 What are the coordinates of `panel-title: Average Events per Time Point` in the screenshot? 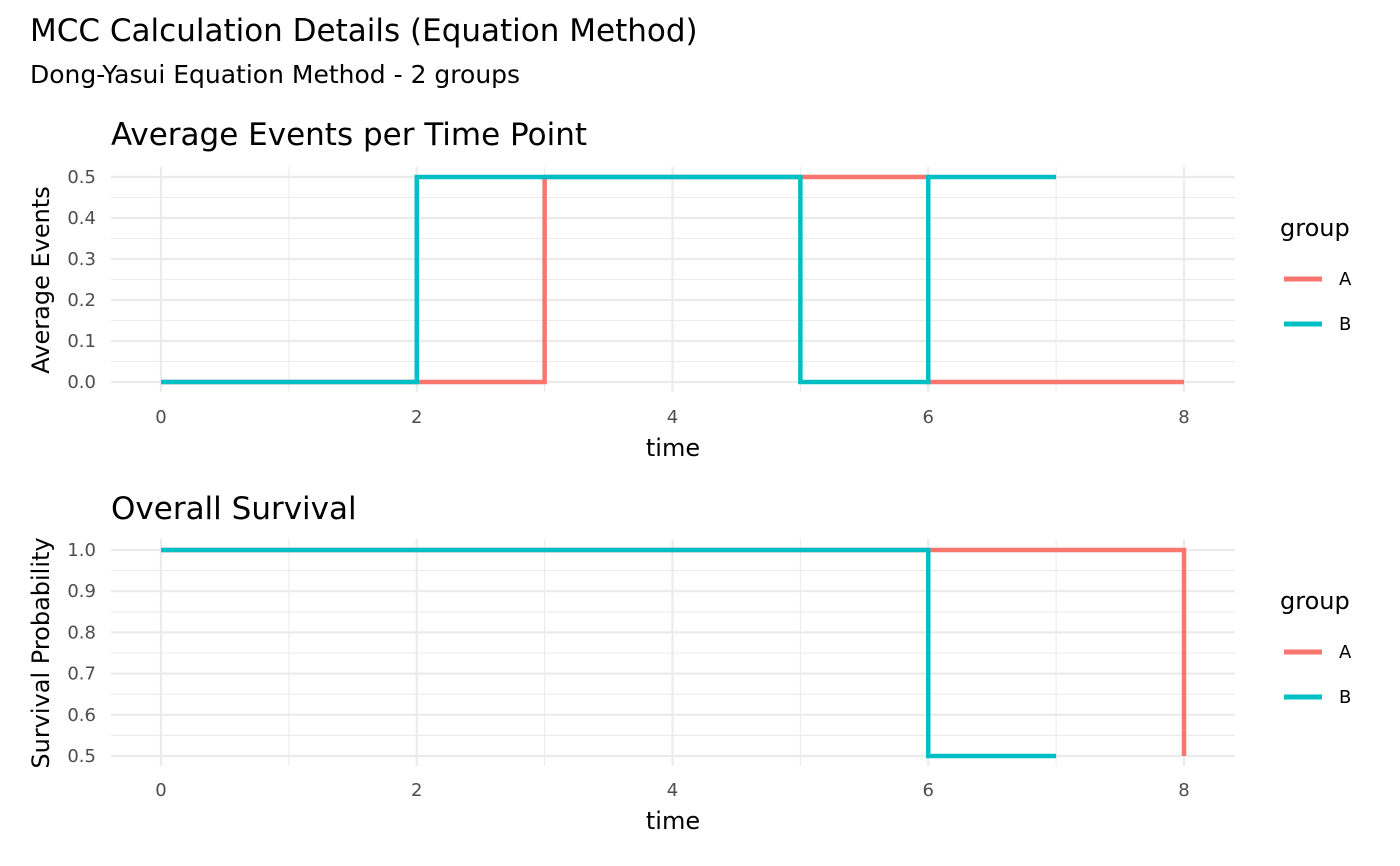 It's located at (349, 135).